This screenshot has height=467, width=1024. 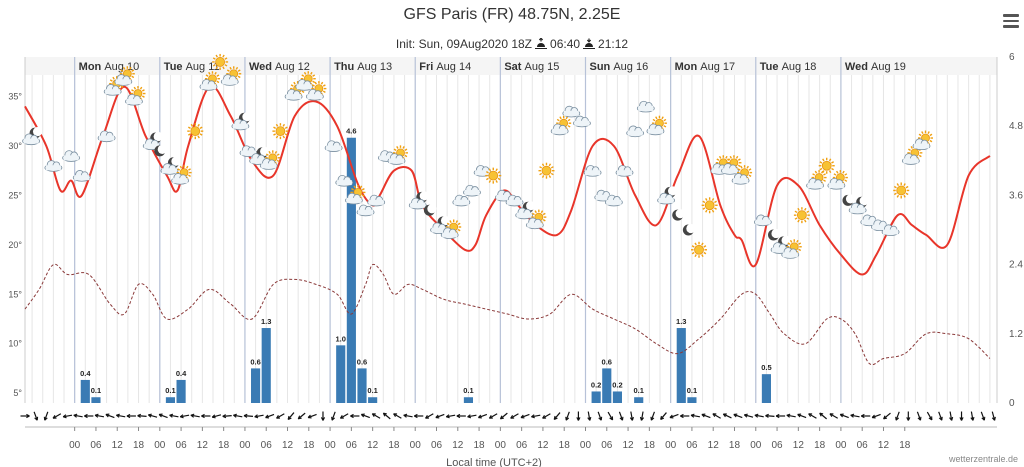 I want to click on left-tick-label: 25°, so click(x=15, y=195).